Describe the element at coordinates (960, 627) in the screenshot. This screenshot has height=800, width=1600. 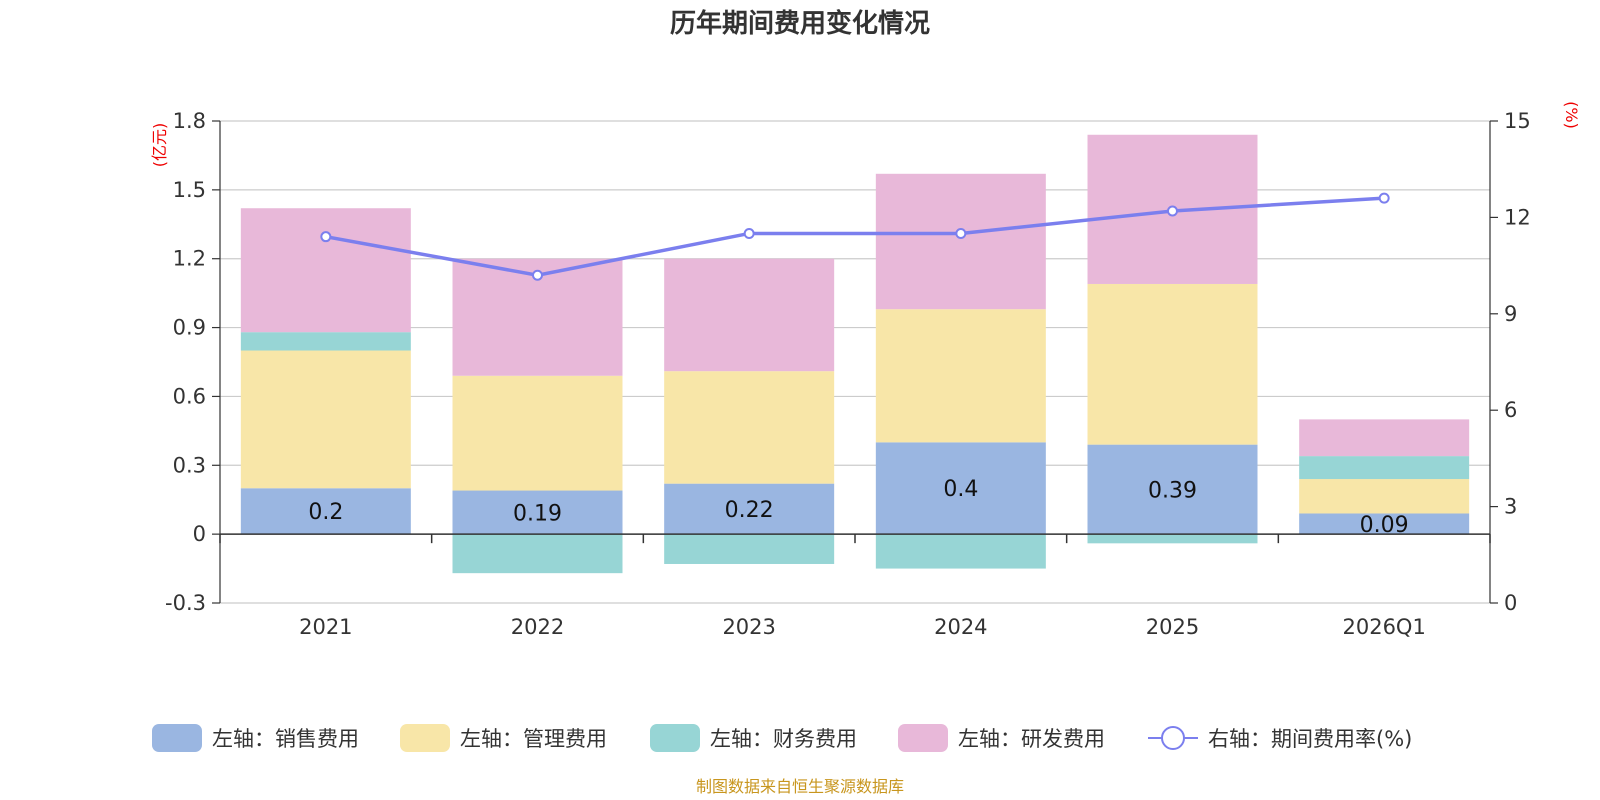
I see `category-label: 2024` at that location.